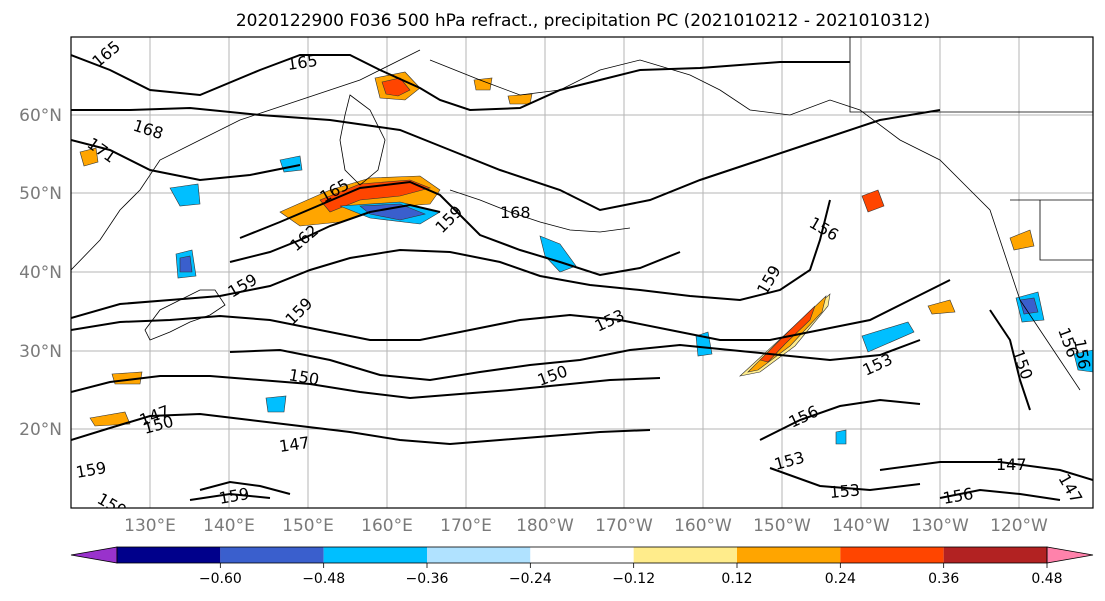 This screenshot has width=1105, height=601. What do you see at coordinates (1010, 360) in the screenshot?
I see `contour-150b` at bounding box center [1010, 360].